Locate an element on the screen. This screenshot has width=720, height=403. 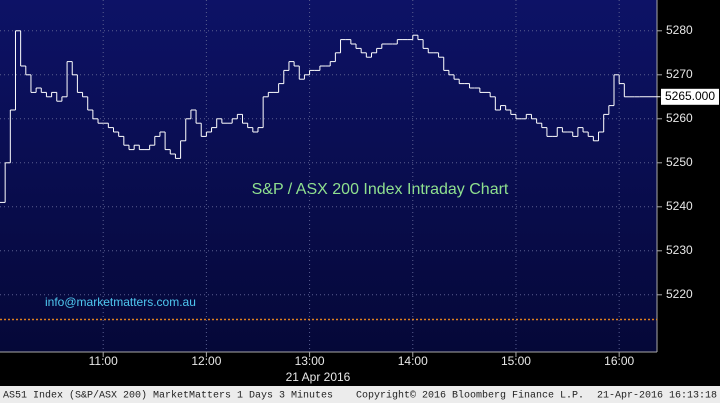
footer-center: Copyright© 2016 Bloomberg Finance L.P. is located at coordinates (470, 396).